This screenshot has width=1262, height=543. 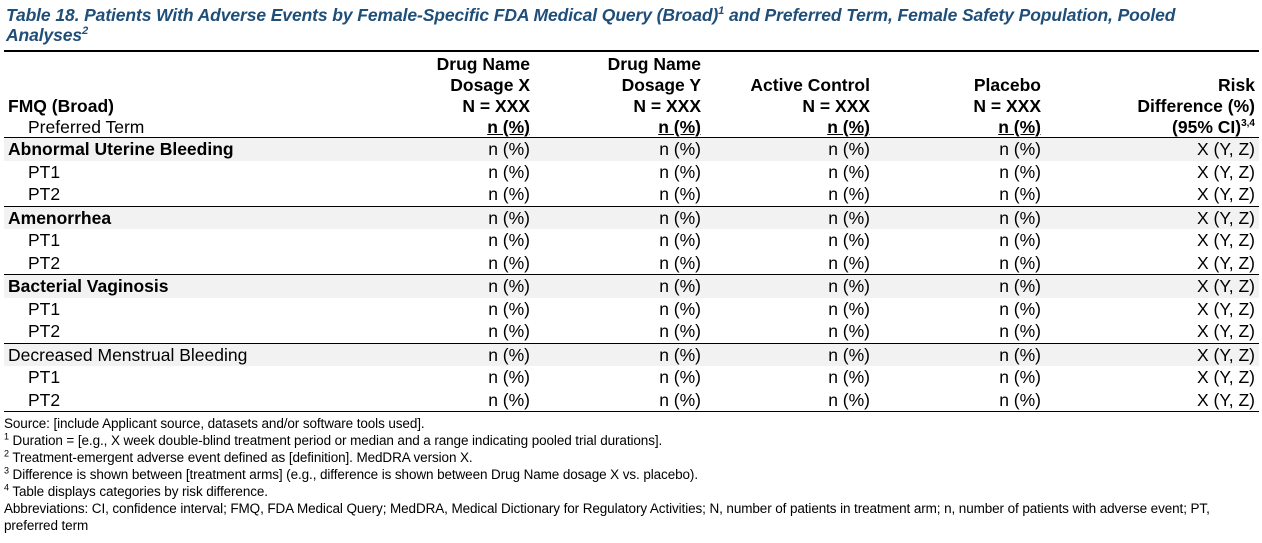 What do you see at coordinates (201, 286) in the screenshot?
I see `fmq-name: Bacterial Vaginosis` at bounding box center [201, 286].